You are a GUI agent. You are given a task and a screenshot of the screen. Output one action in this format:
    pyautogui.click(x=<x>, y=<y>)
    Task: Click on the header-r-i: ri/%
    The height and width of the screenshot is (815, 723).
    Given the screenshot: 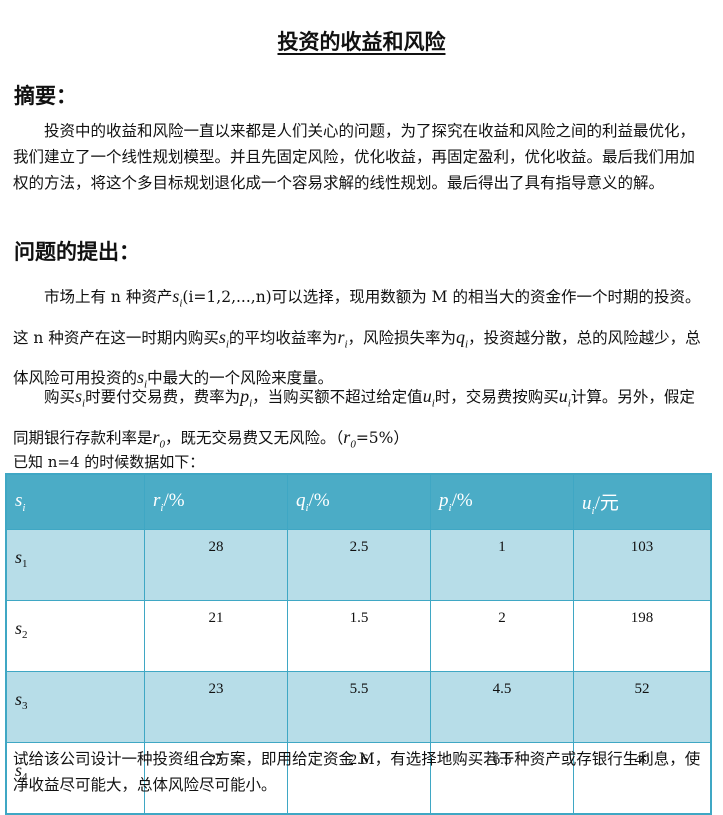 What is the action you would take?
    pyautogui.click(x=216, y=501)
    